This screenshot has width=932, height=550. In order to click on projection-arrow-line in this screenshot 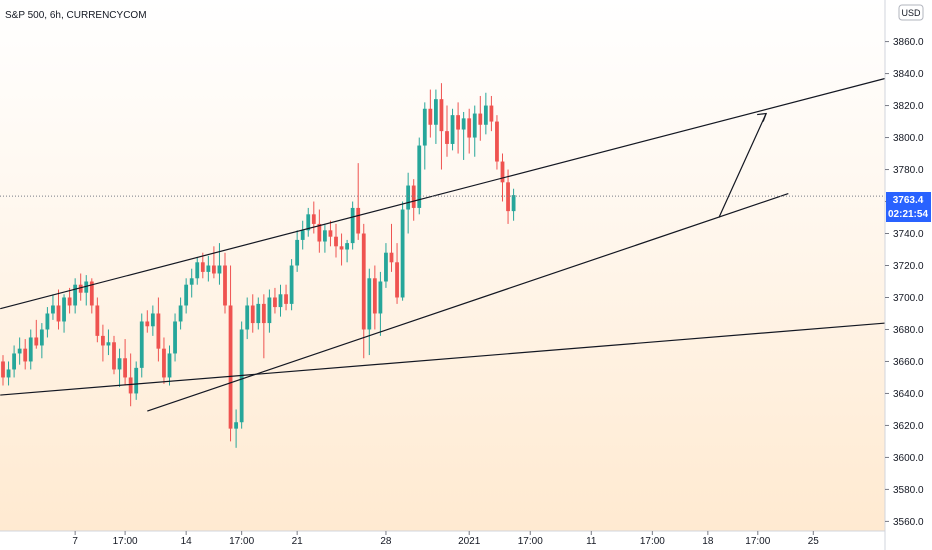, I will do `click(742, 165)`.